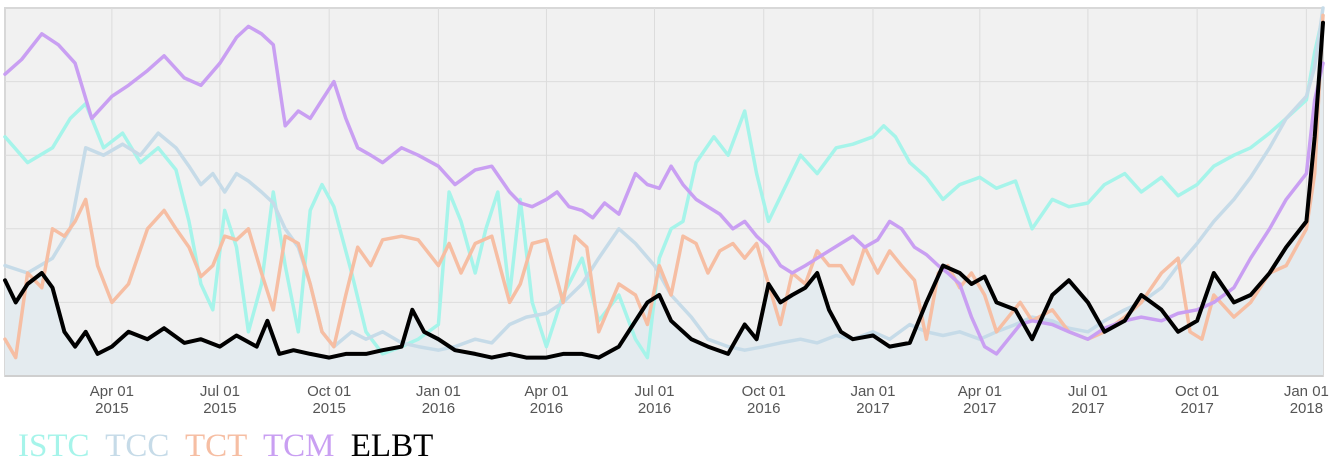 The image size is (1329, 468). Describe the element at coordinates (216, 446) in the screenshot. I see `legend-item-tct: TCT` at that location.